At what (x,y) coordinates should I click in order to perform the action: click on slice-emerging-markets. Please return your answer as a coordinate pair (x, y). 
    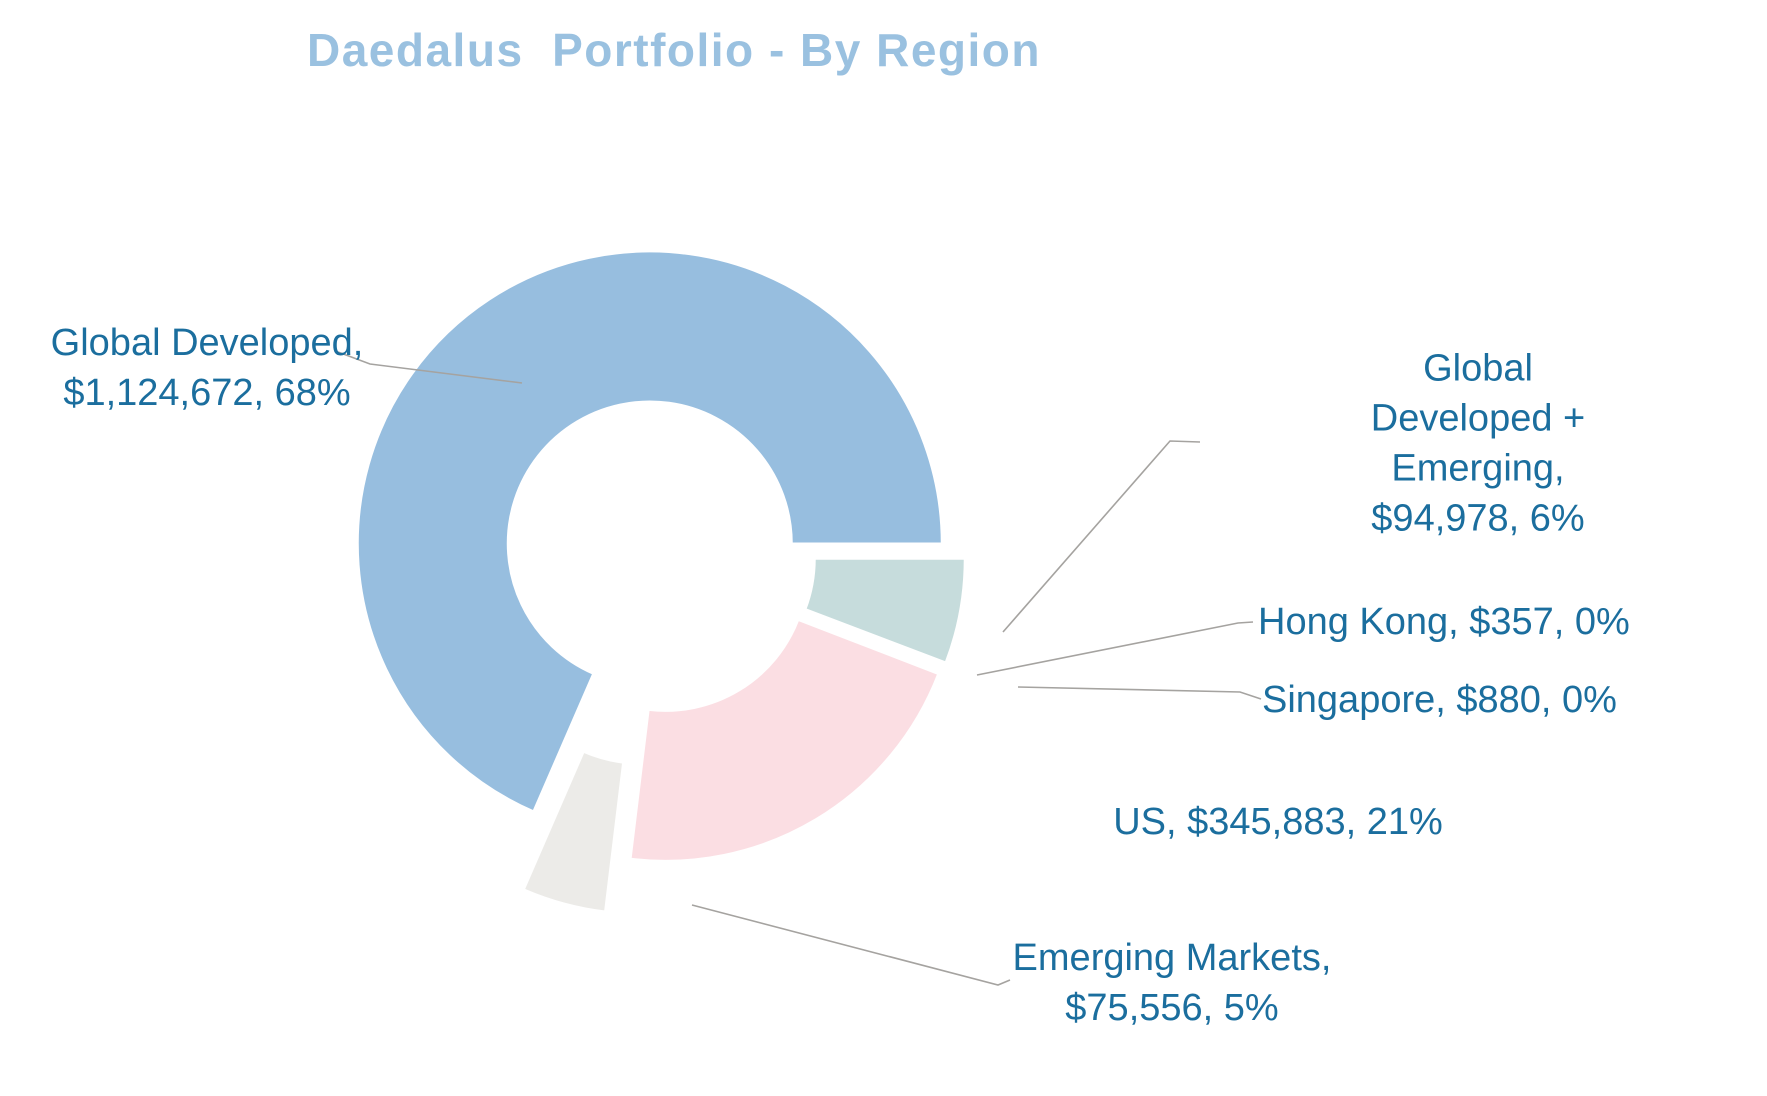
    Looking at the image, I should click on (573, 831).